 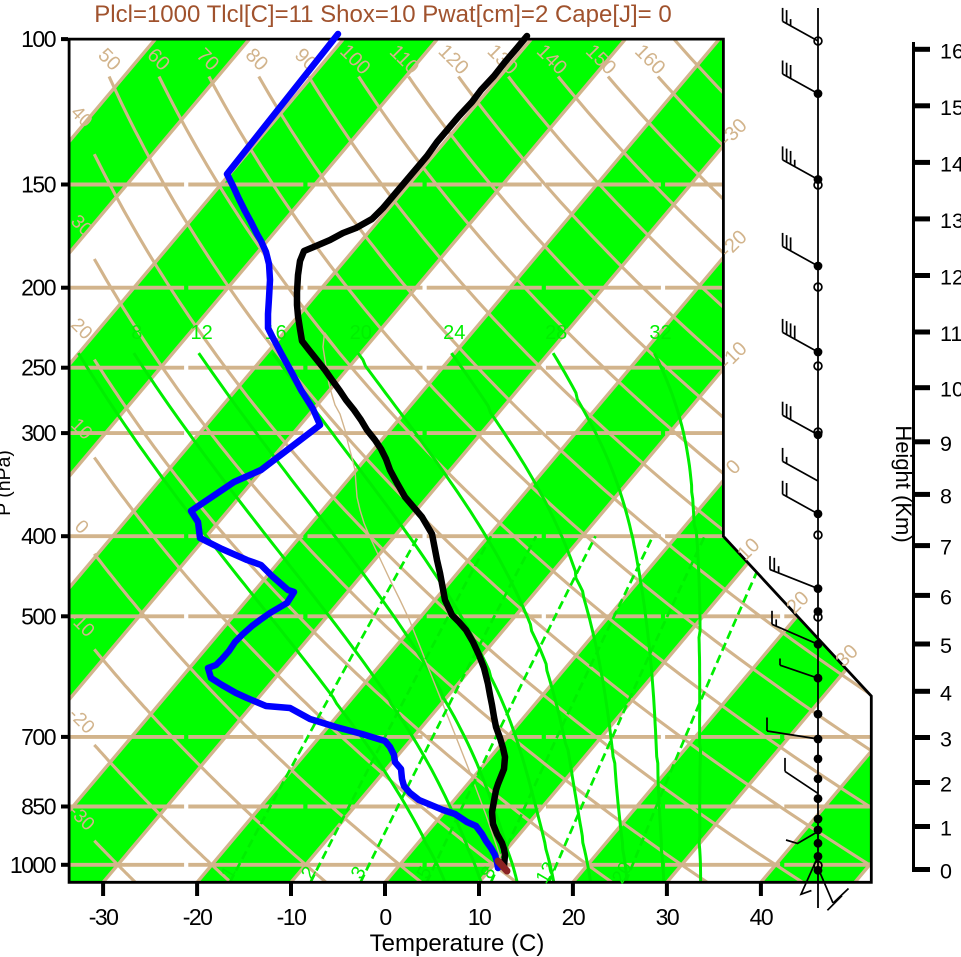 I want to click on svg-text: -20, so click(x=197, y=917).